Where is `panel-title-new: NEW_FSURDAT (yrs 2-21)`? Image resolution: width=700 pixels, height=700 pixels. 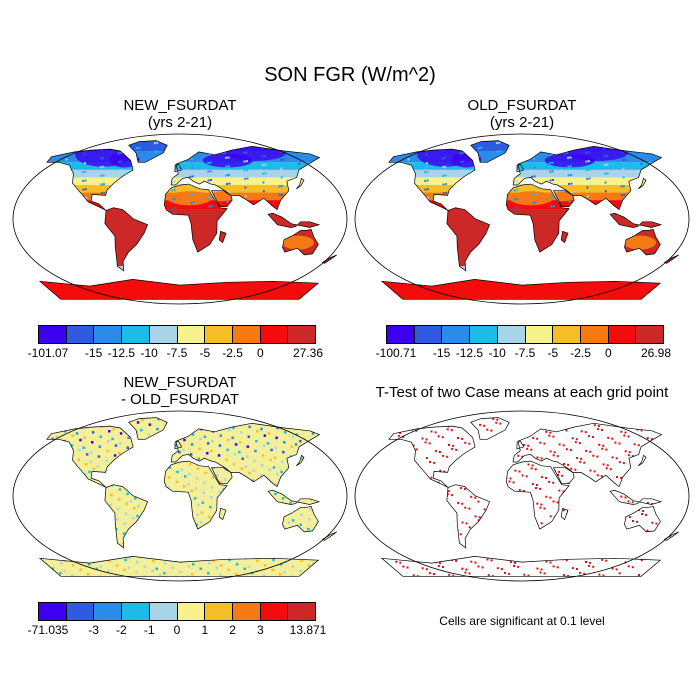 panel-title-new: NEW_FSURDAT (yrs 2-21) is located at coordinates (180, 114).